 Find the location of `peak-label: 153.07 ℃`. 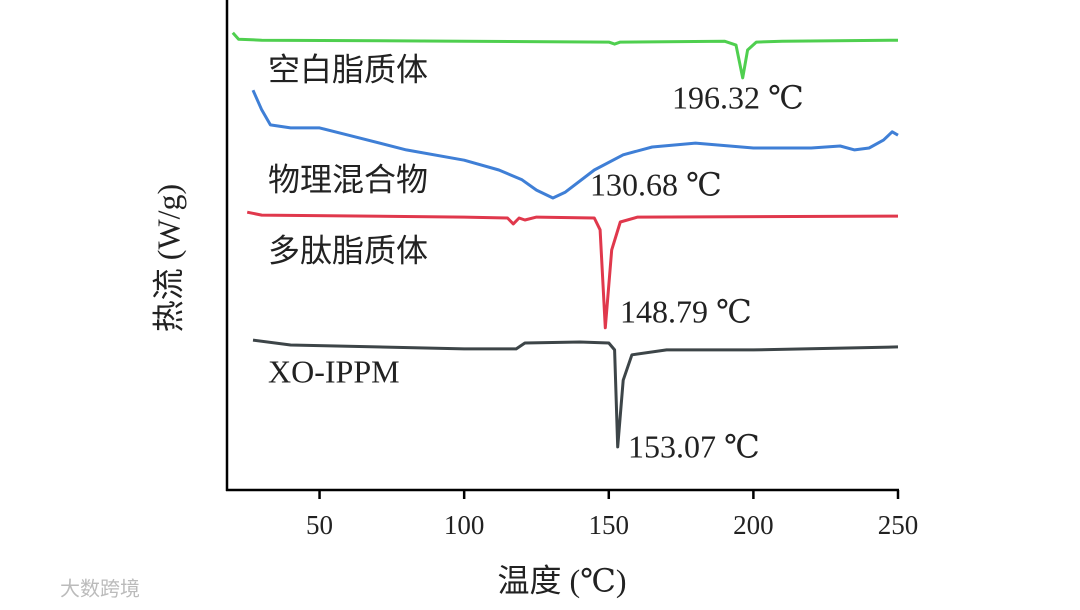

peak-label: 153.07 ℃ is located at coordinates (694, 446).